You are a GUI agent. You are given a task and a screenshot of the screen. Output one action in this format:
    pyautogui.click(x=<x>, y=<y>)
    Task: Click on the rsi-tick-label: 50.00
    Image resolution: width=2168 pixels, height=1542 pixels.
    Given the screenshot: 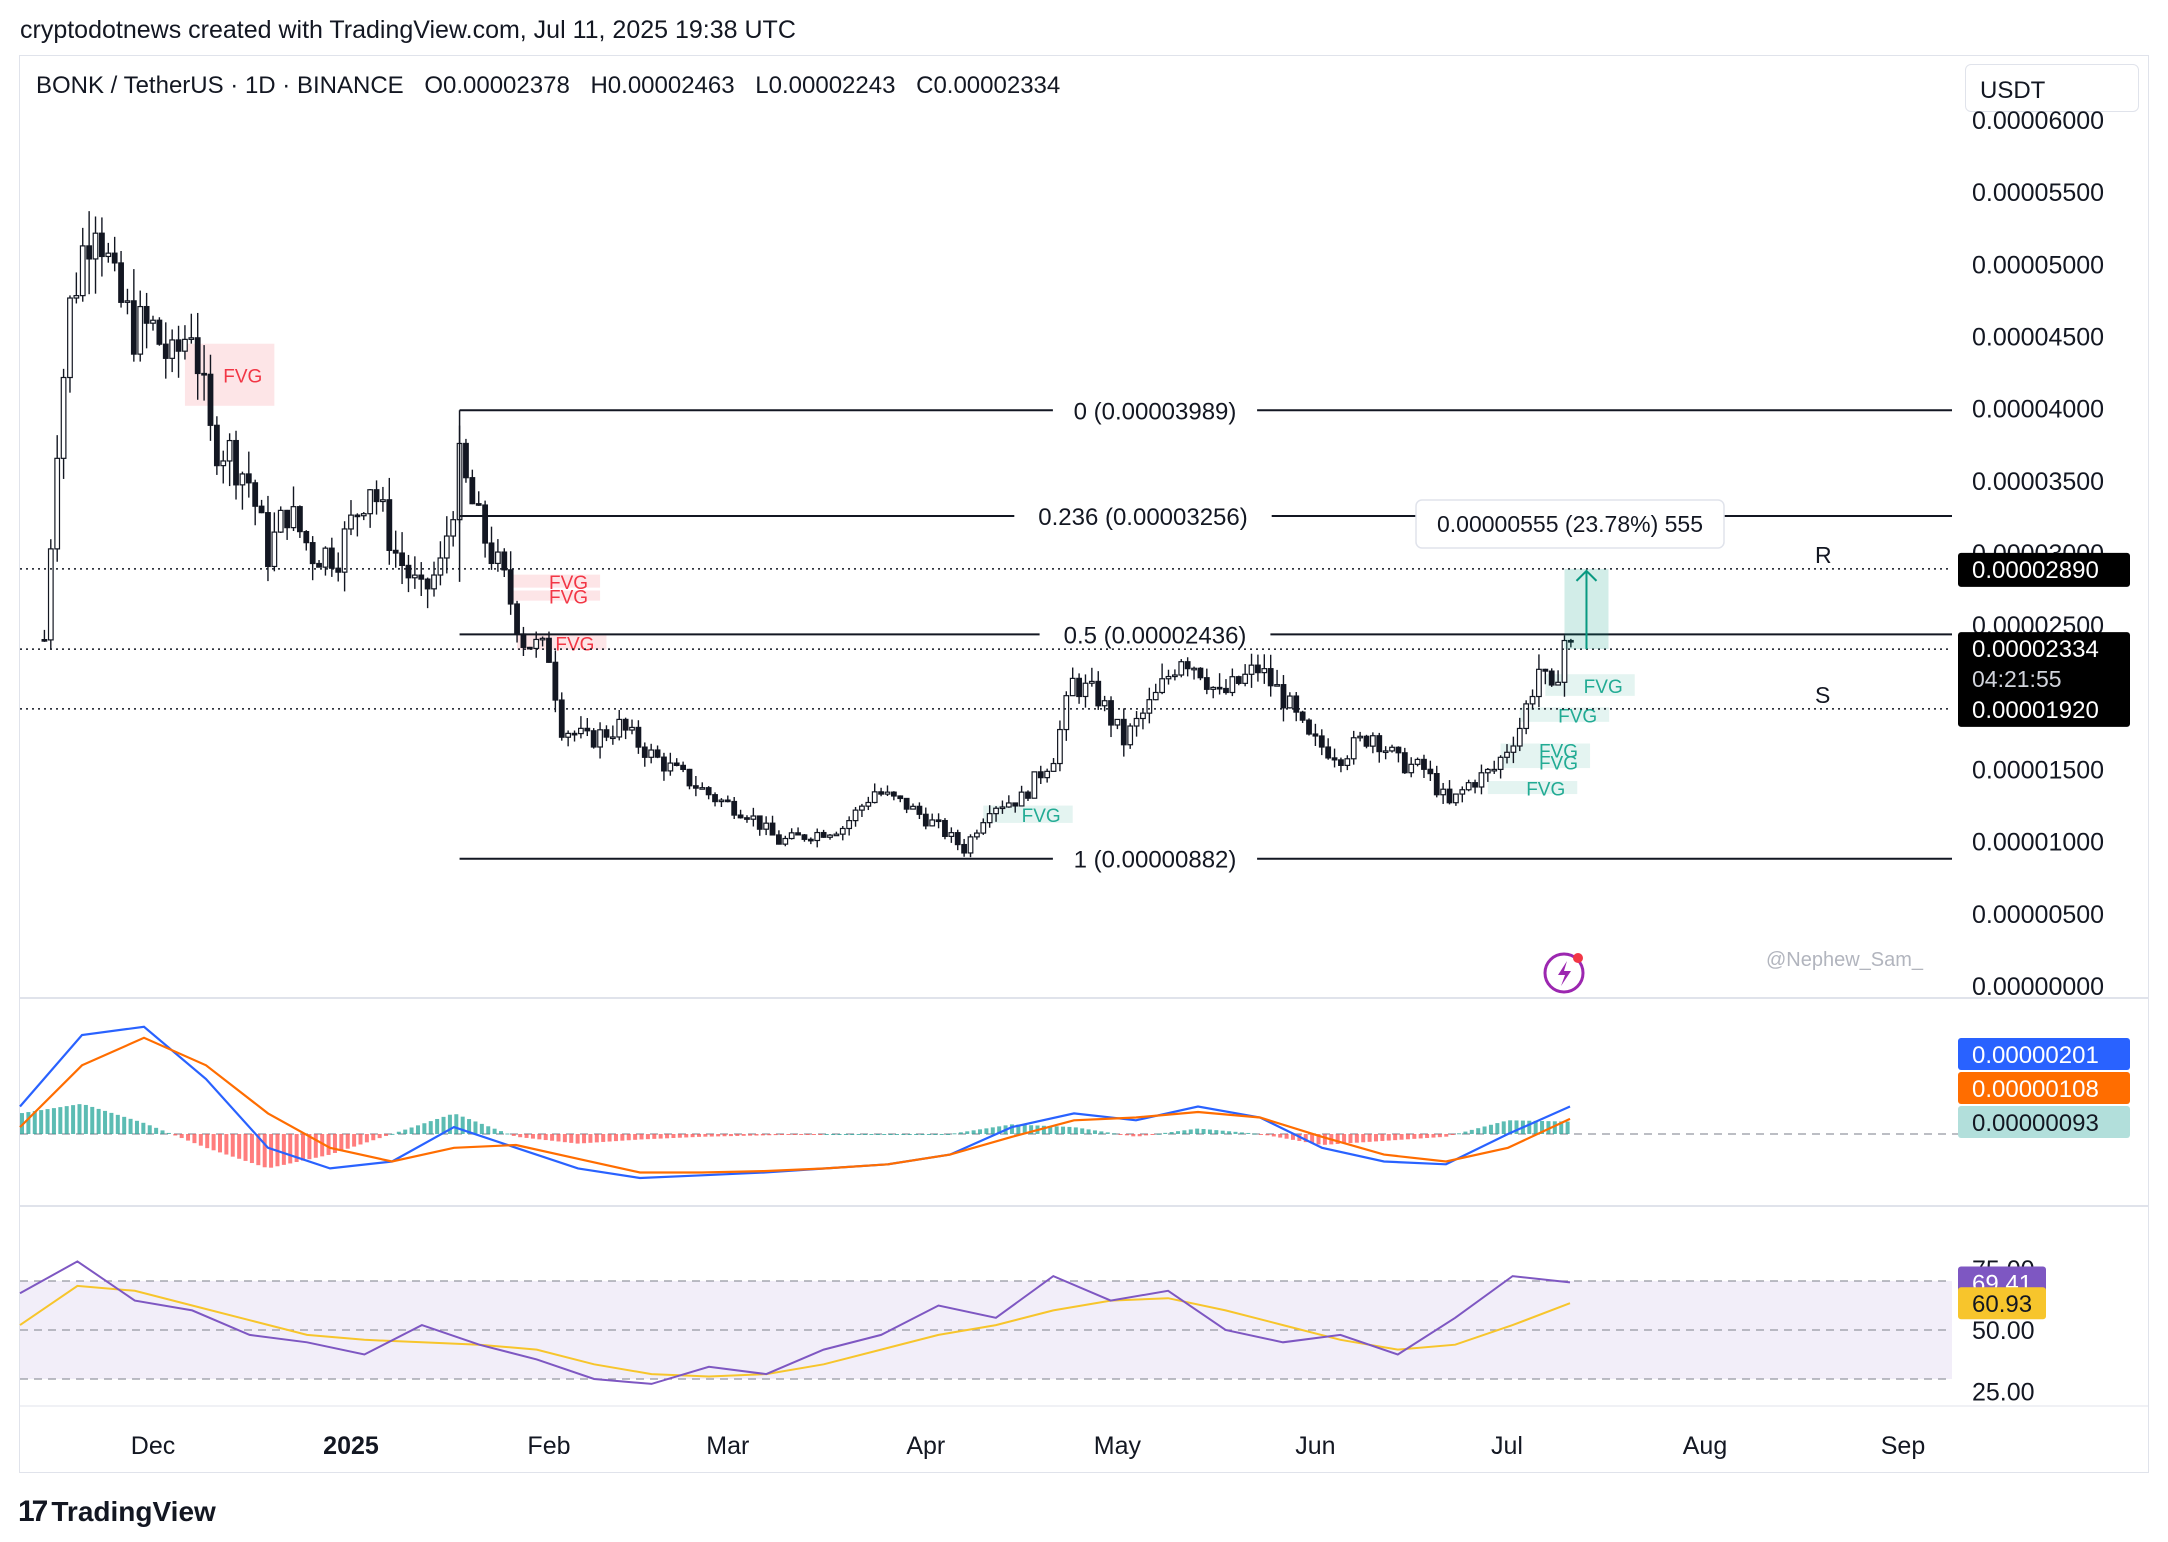 What is the action you would take?
    pyautogui.click(x=2003, y=1331)
    